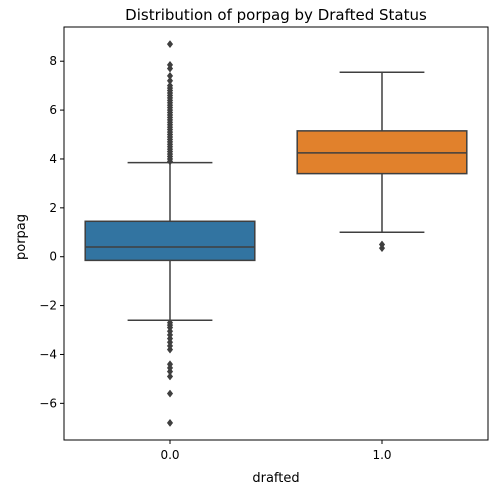 The height and width of the screenshot is (490, 499). What do you see at coordinates (53, 159) in the screenshot?
I see `y-tick-label: 4` at bounding box center [53, 159].